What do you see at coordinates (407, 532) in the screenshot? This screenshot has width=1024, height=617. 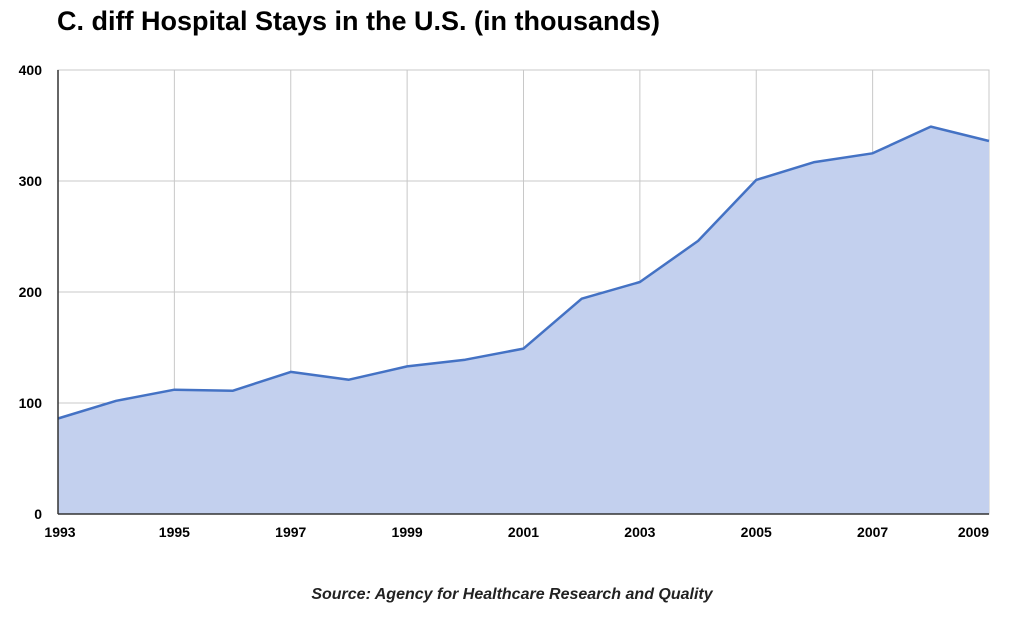 I see `x-tick-label: 1999` at bounding box center [407, 532].